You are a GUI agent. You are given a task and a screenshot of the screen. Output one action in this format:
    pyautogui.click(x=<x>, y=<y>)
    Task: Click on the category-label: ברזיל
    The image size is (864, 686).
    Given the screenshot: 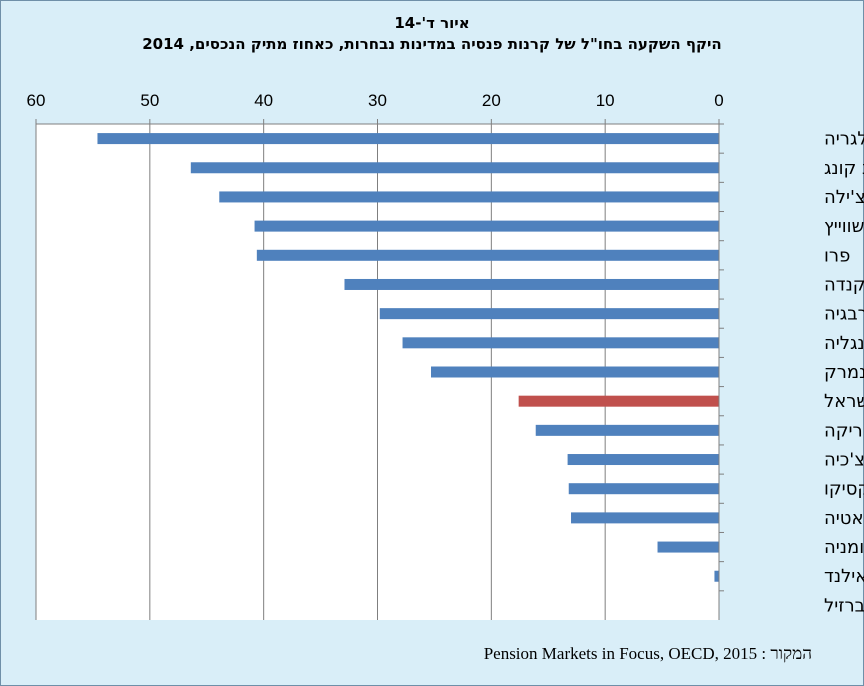 What is the action you would take?
    pyautogui.click(x=844, y=605)
    